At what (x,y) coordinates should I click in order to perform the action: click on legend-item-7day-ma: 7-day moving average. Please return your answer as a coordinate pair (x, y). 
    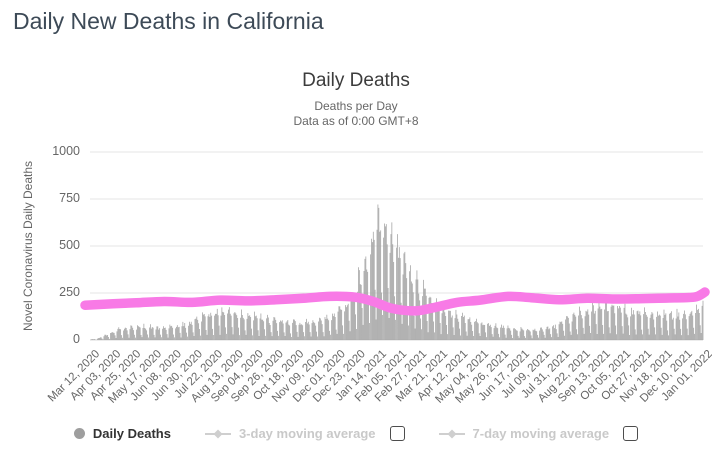
    Looking at the image, I should click on (524, 433).